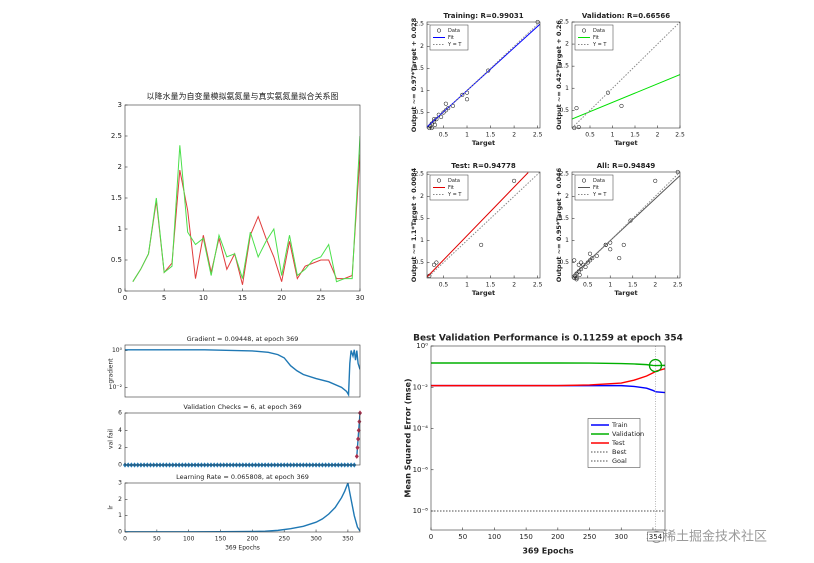 This screenshot has width=814, height=563. What do you see at coordinates (253, 539) in the screenshot?
I see `x-tick-label: 200` at bounding box center [253, 539].